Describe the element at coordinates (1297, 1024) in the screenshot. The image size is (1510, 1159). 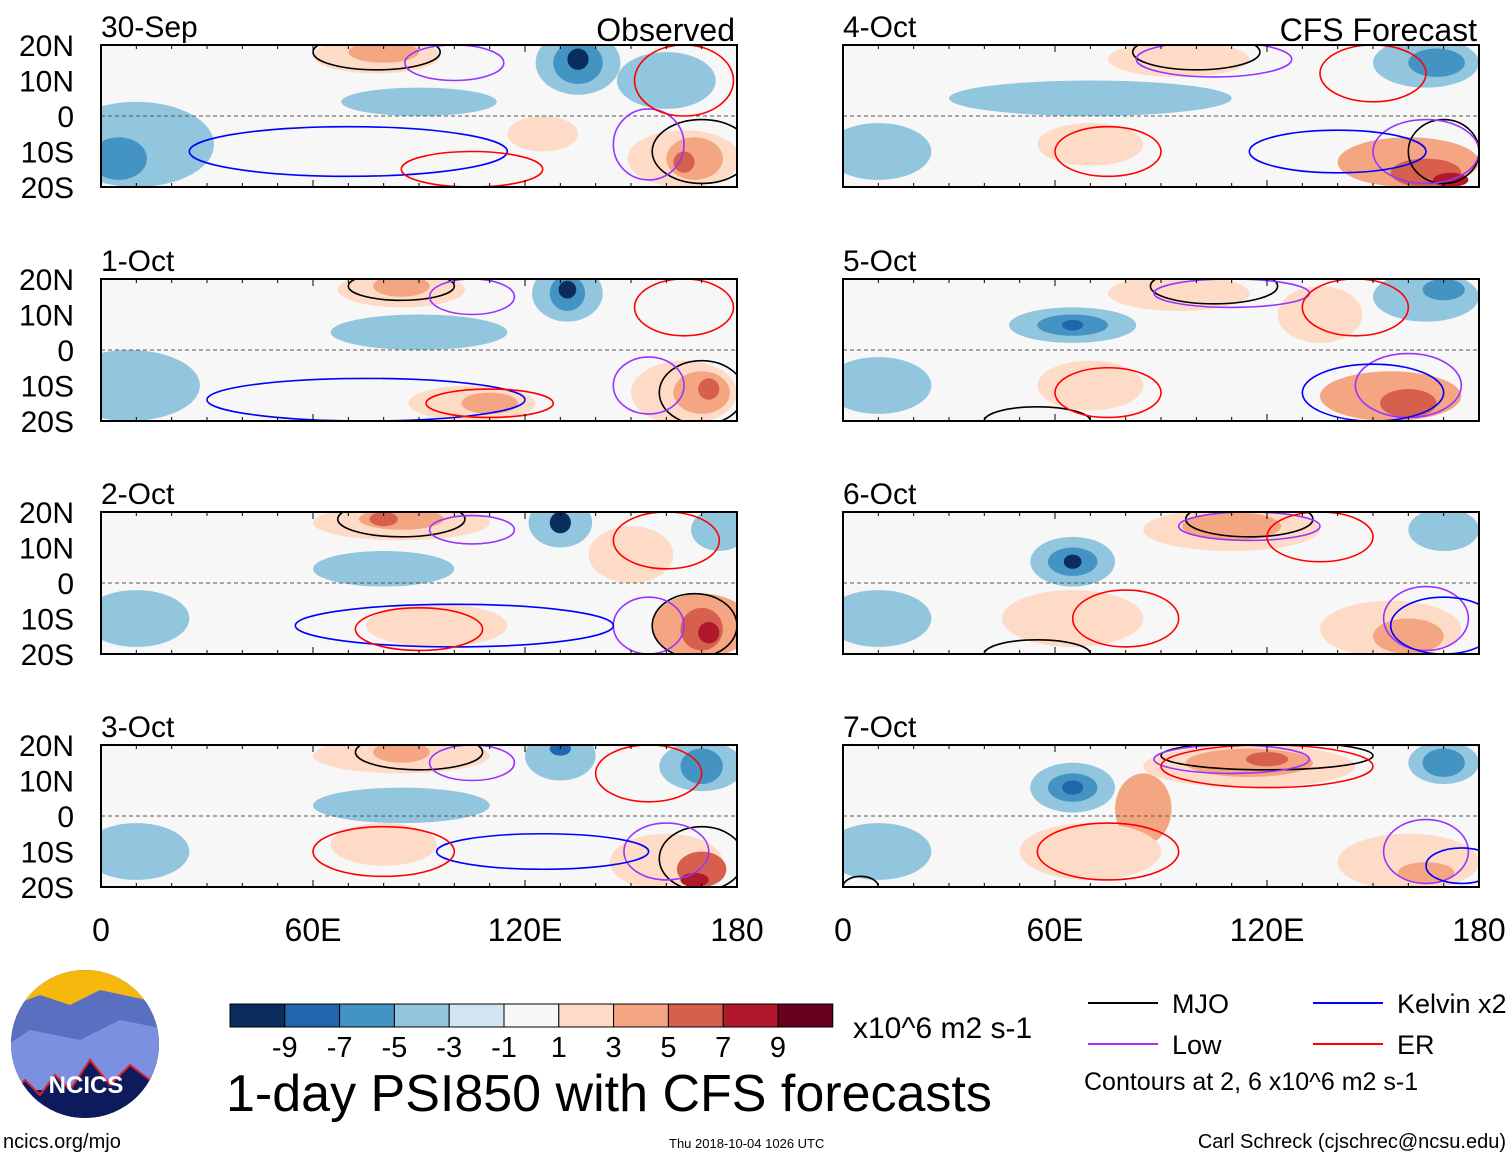
I see `contour-legend: MJO Kelvin x2 Low ER` at that location.